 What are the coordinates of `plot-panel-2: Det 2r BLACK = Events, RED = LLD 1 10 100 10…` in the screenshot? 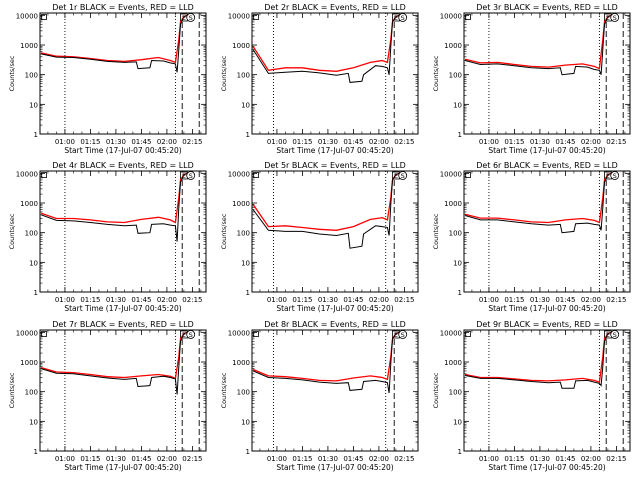 It's located at (319, 79).